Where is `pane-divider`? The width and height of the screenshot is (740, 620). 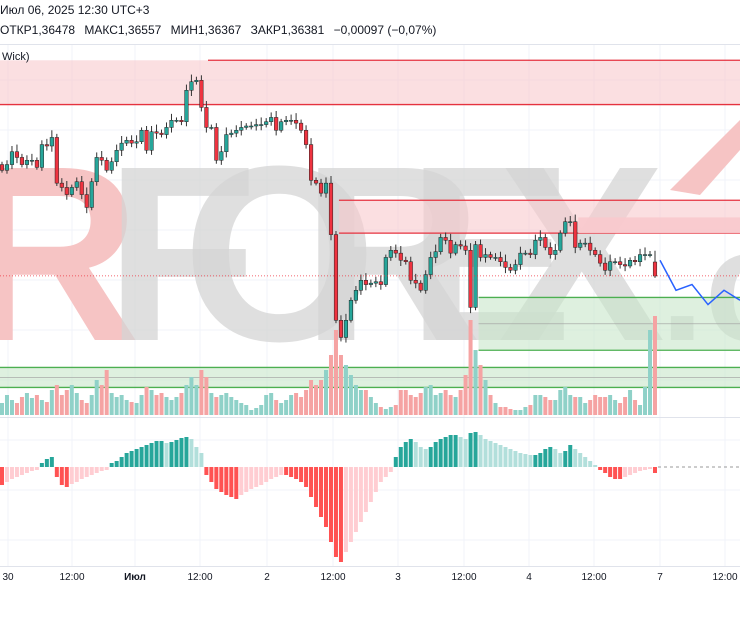 pane-divider is located at coordinates (370, 417).